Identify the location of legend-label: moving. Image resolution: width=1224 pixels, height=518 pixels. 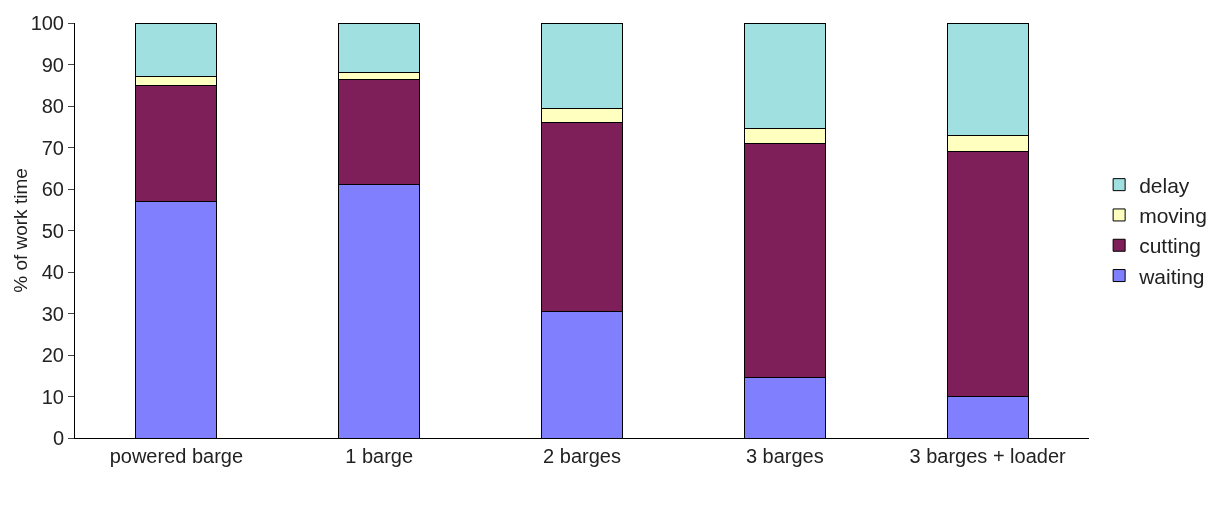
(1173, 216).